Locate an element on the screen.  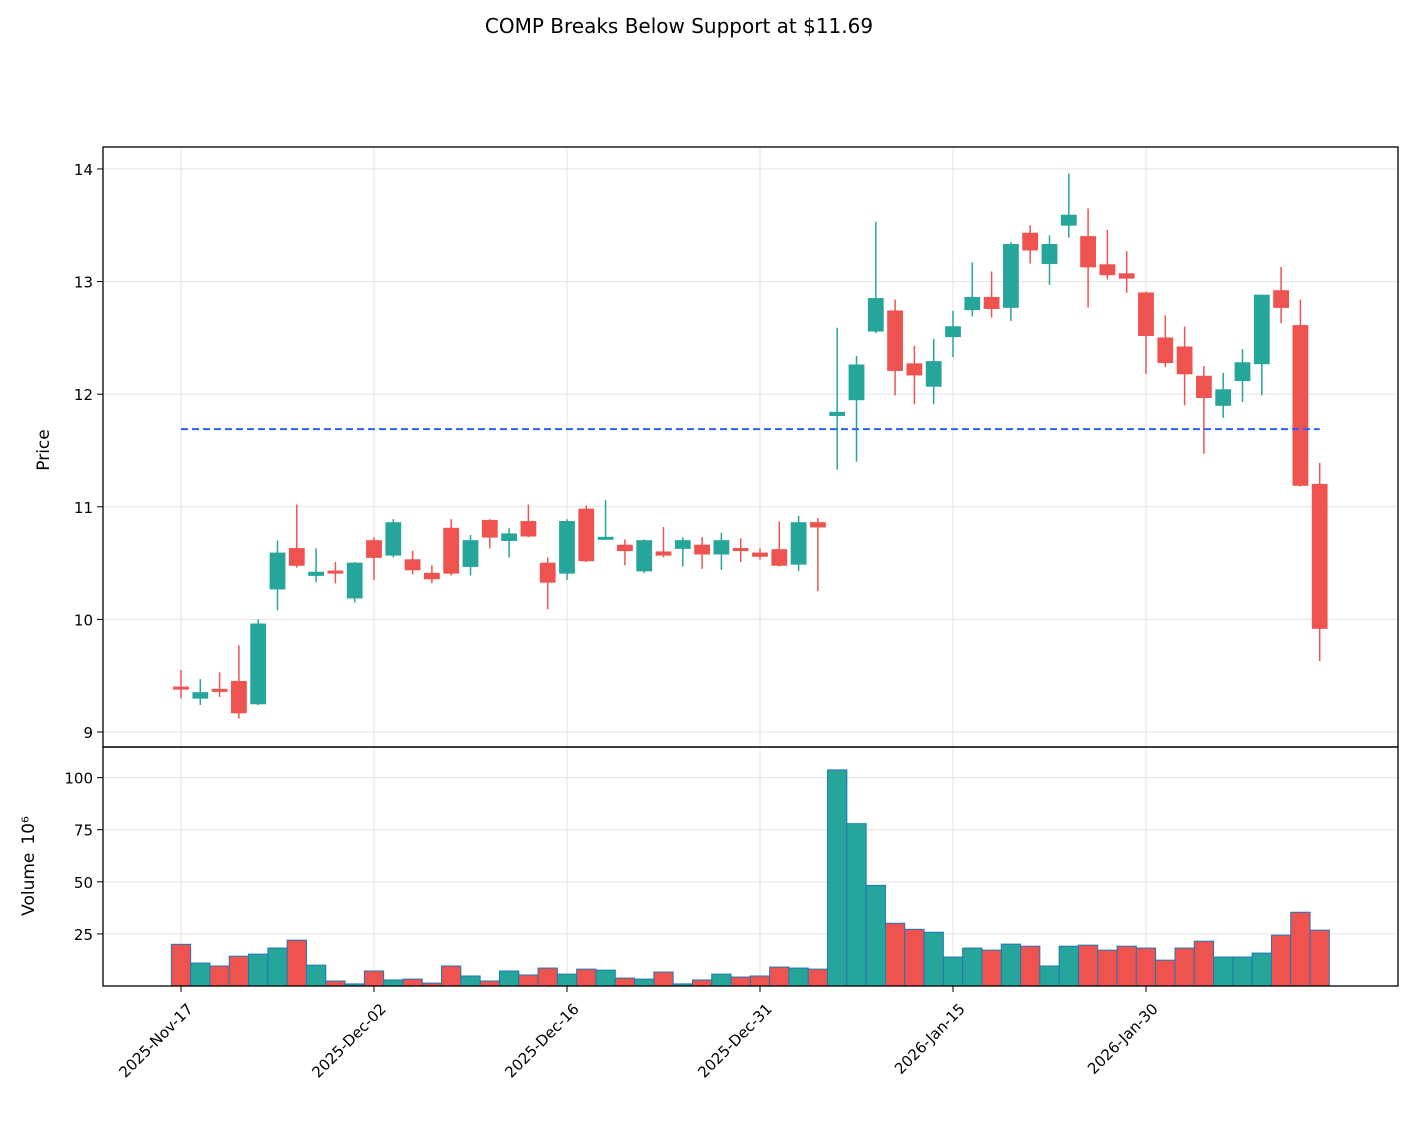
y2-axis-label: Volume 10⁶ is located at coordinates (29, 866).